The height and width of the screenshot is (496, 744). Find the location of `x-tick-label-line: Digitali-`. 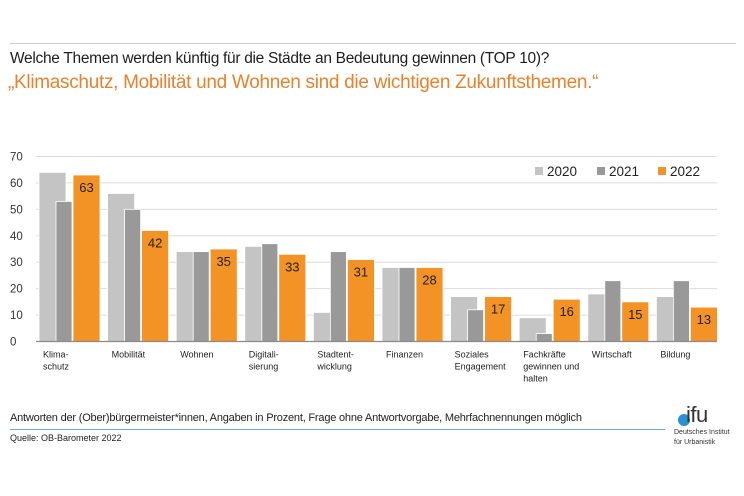

x-tick-label-line: Digitali- is located at coordinates (264, 355).